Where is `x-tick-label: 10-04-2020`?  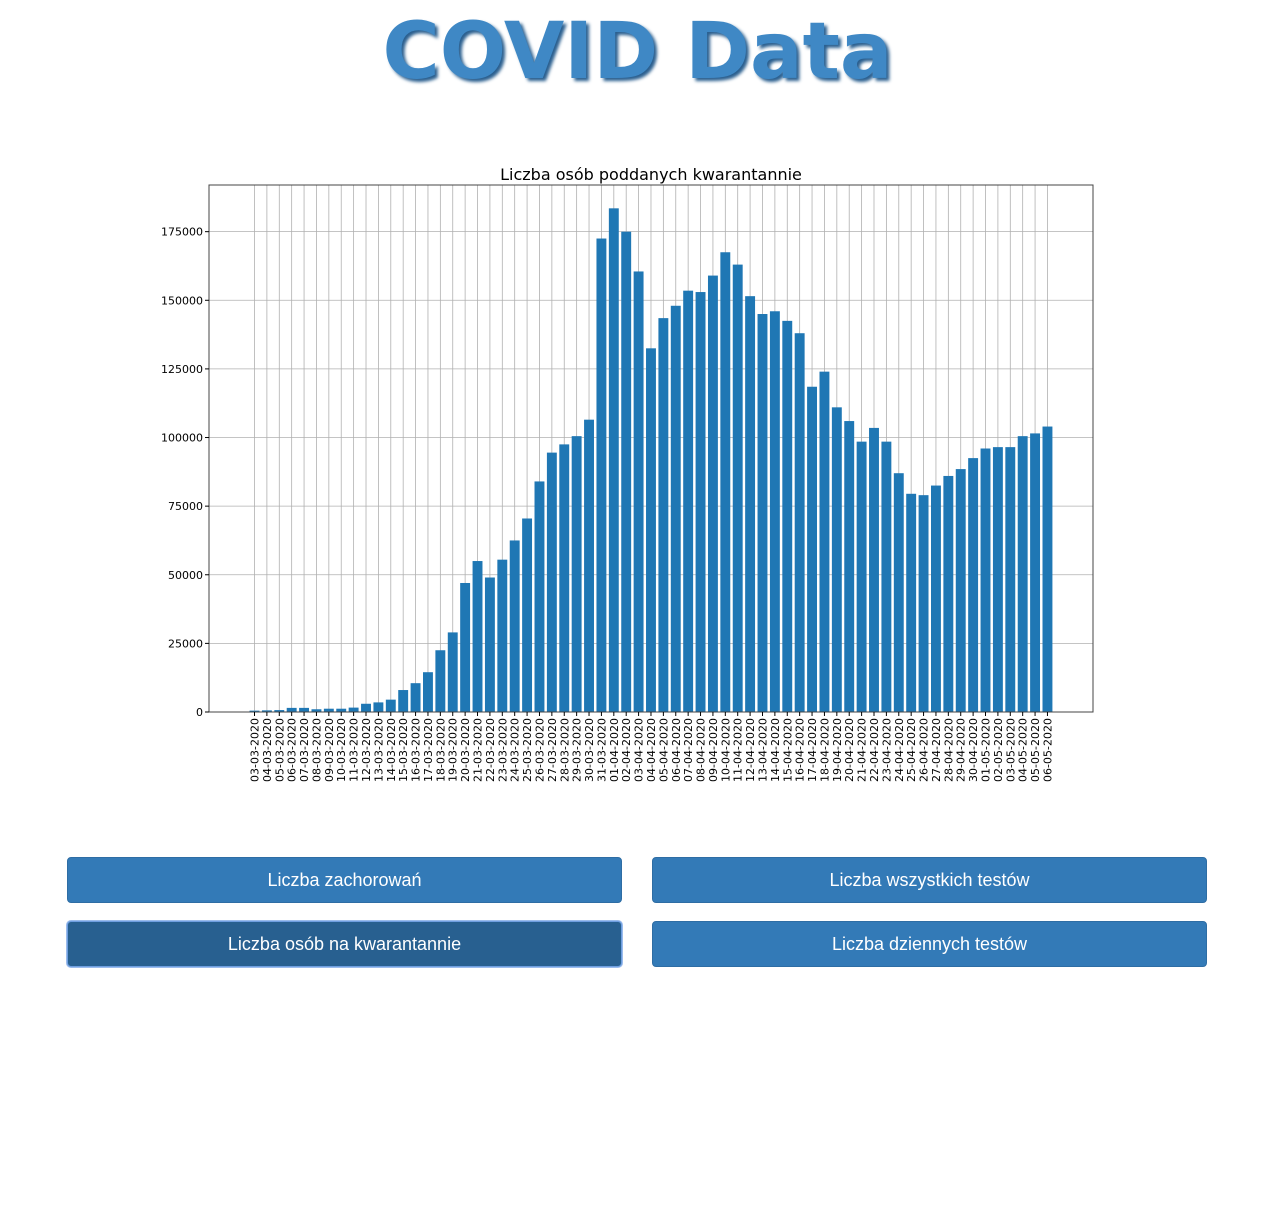
x-tick-label: 10-04-2020 is located at coordinates (725, 750).